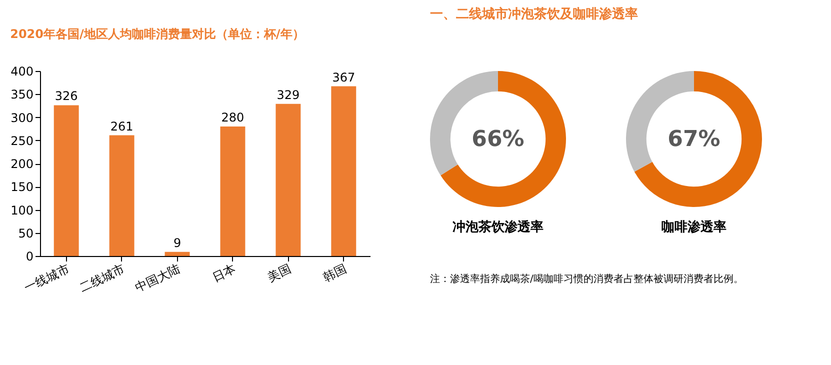 The width and height of the screenshot is (831, 365). Describe the element at coordinates (498, 139) in the screenshot. I see `data-label: 66%` at that location.